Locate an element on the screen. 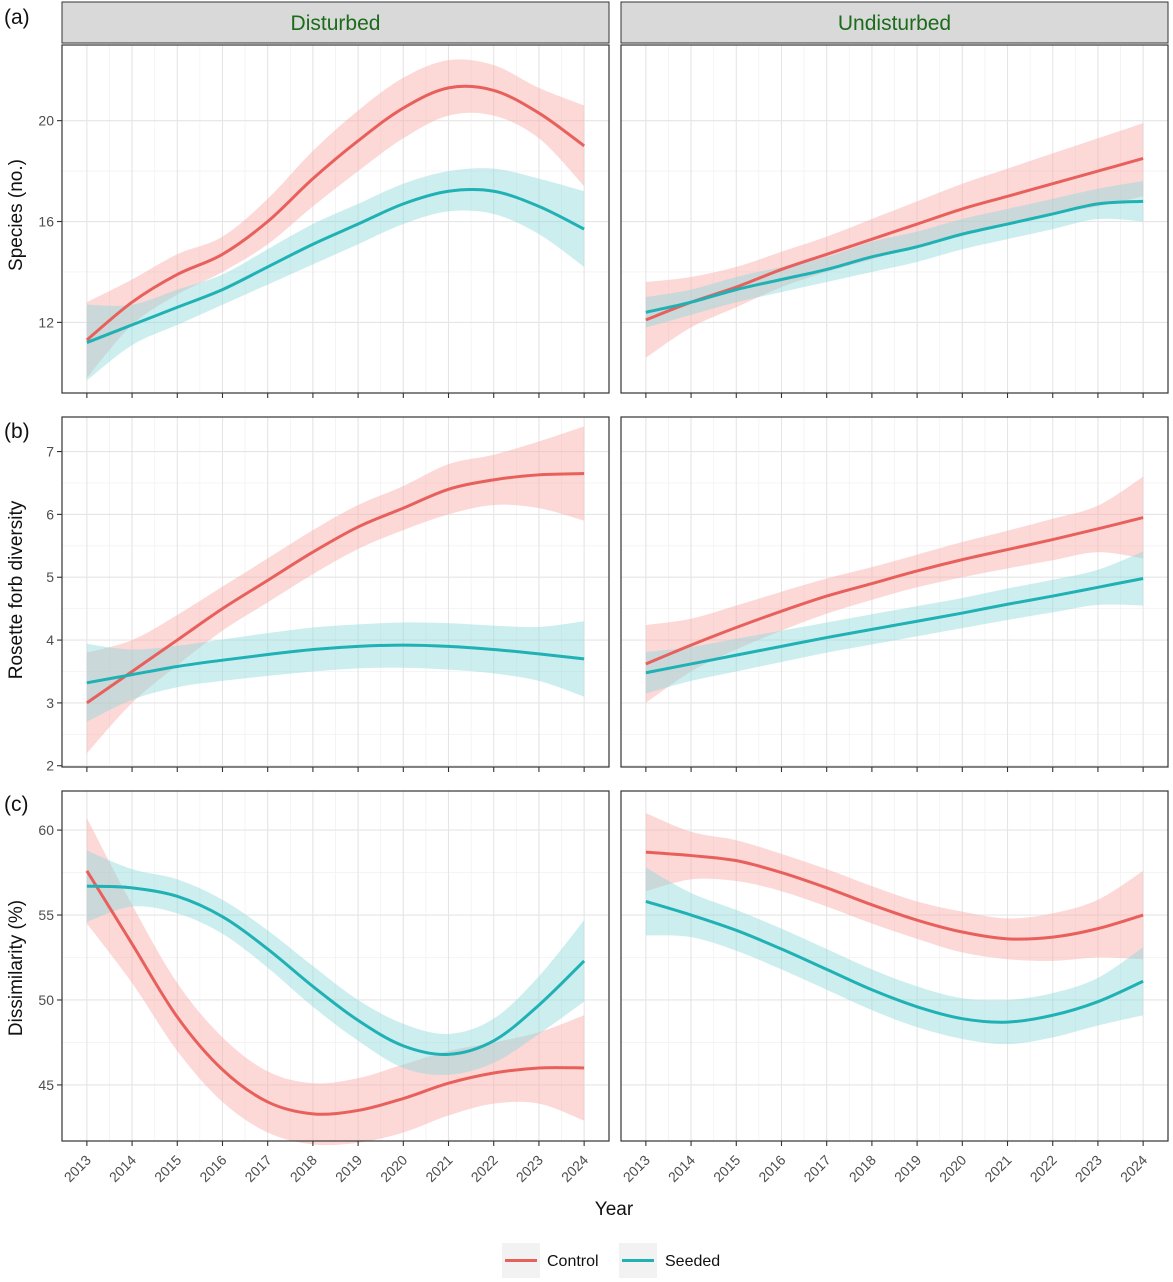 The width and height of the screenshot is (1173, 1282). y-tick-label: 5 is located at coordinates (50, 577).